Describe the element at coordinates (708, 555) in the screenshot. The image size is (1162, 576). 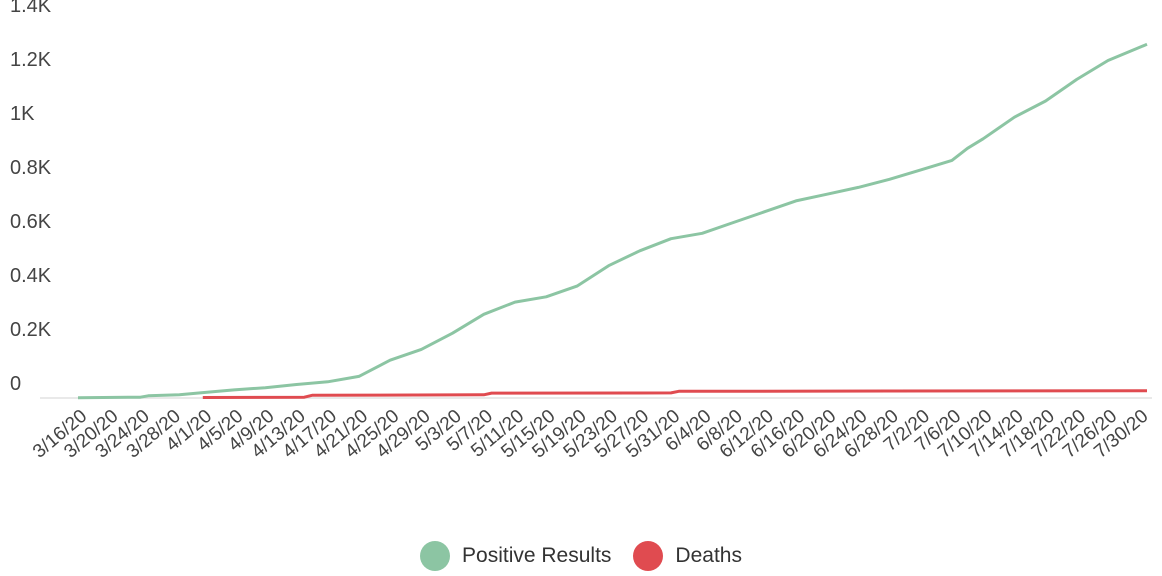
I see `legend-label-deaths: Deaths` at that location.